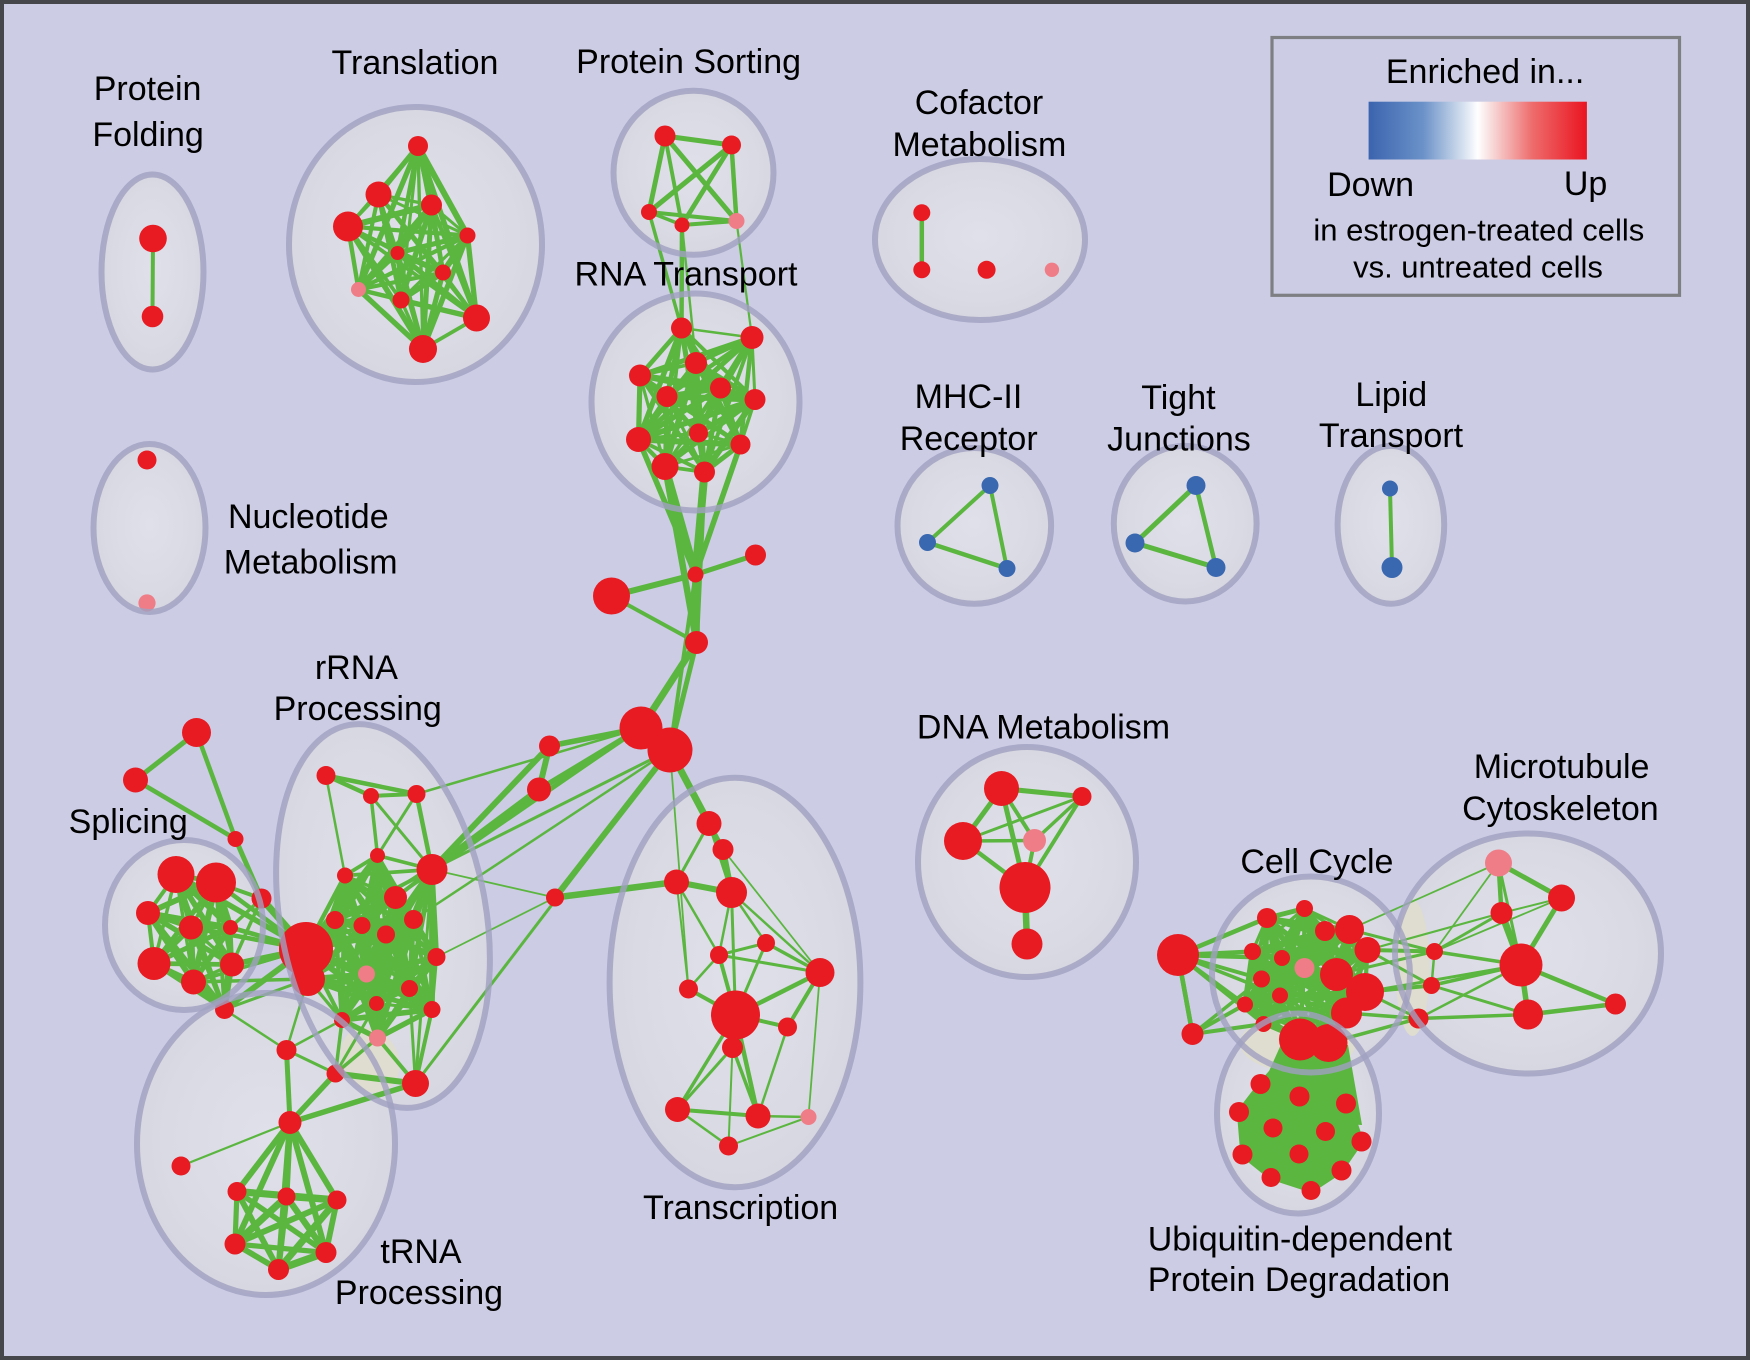 The width and height of the screenshot is (1750, 1365). What do you see at coordinates (1316, 862) in the screenshot?
I see `svg-text: Cell Cycle` at bounding box center [1316, 862].